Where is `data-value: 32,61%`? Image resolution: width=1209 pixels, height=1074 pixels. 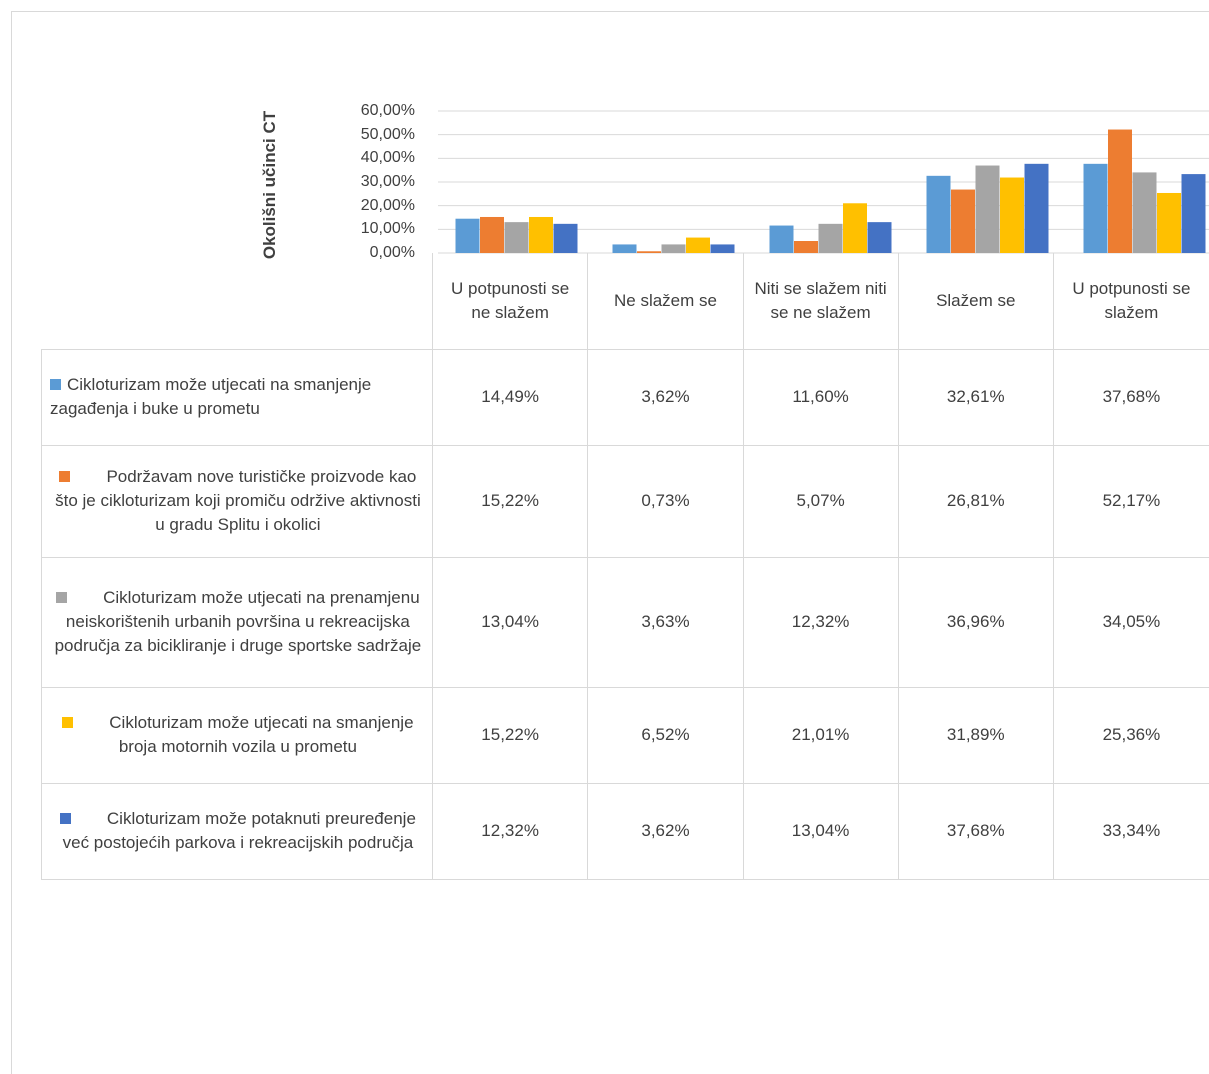 data-value: 32,61% is located at coordinates (975, 397).